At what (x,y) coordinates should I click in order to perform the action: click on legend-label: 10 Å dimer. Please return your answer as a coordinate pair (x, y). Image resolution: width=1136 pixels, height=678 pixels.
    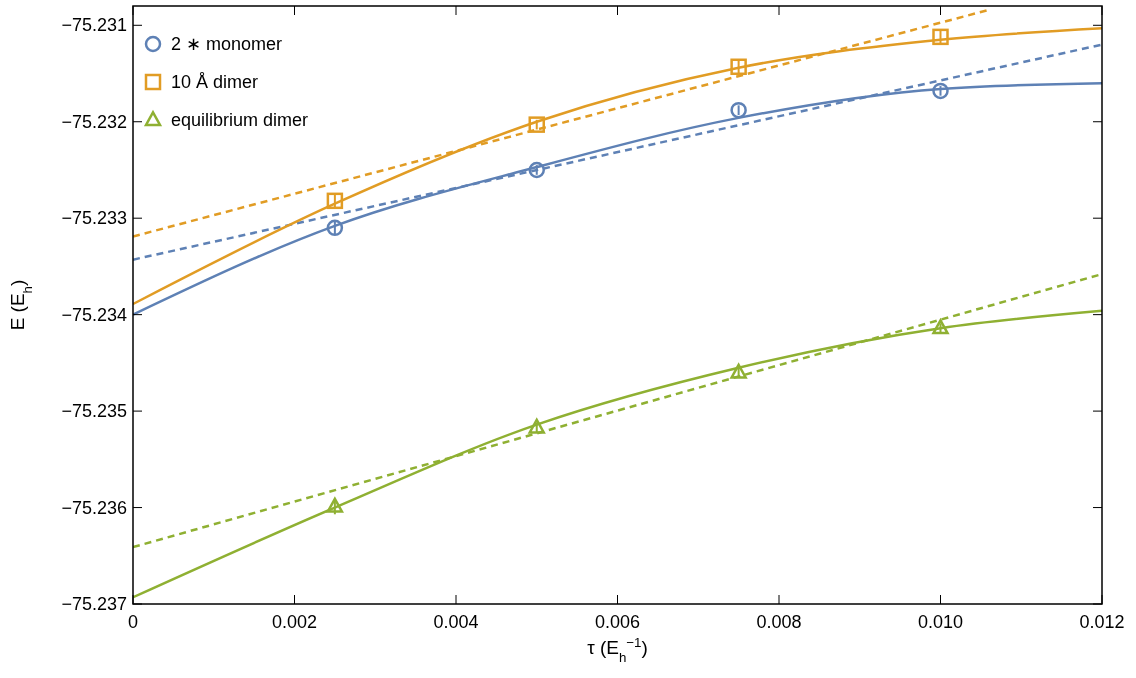
    Looking at the image, I should click on (215, 82).